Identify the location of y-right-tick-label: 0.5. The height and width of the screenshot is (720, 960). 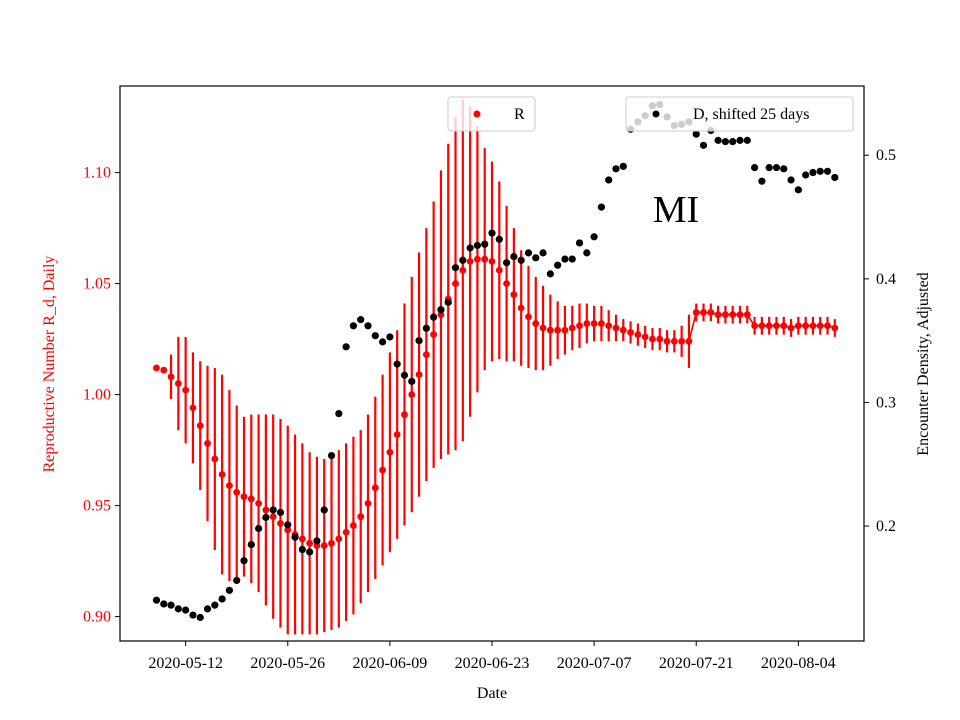
(886, 155).